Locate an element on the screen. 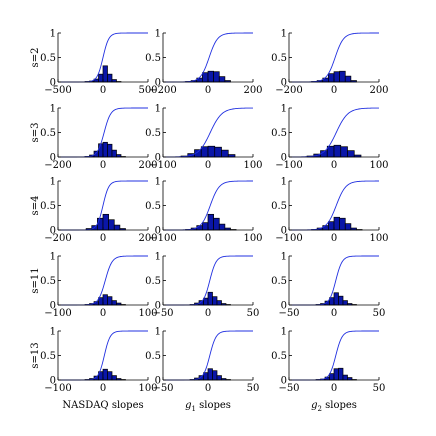  x-tick-label: −500 is located at coordinates (57, 90).